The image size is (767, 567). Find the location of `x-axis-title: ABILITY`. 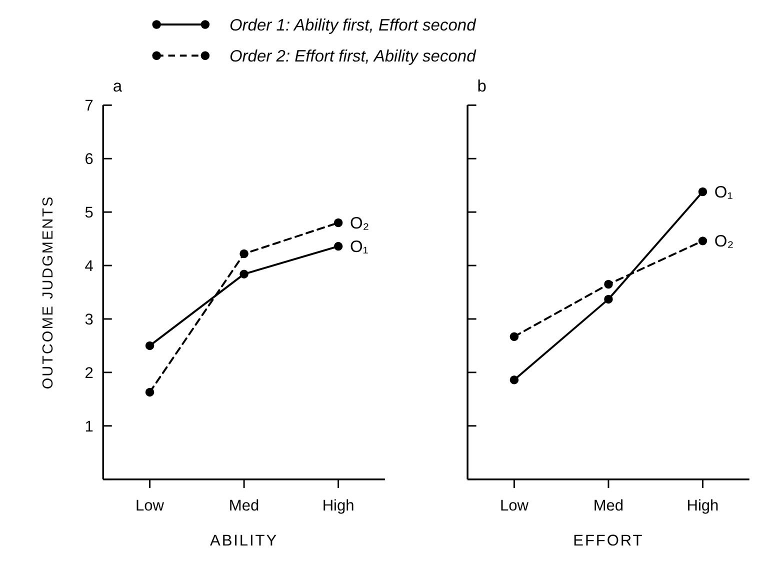

x-axis-title: ABILITY is located at coordinates (244, 541).